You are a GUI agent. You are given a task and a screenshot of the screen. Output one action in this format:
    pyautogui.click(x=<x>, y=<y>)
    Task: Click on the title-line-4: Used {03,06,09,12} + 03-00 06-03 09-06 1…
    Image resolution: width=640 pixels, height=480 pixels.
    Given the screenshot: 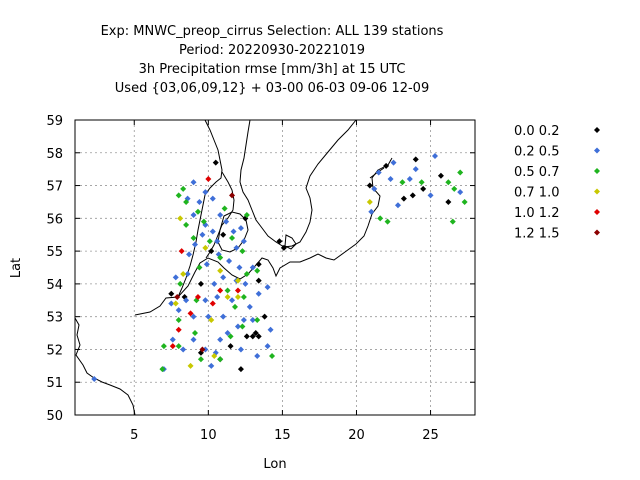 What is the action you would take?
    pyautogui.click(x=272, y=88)
    